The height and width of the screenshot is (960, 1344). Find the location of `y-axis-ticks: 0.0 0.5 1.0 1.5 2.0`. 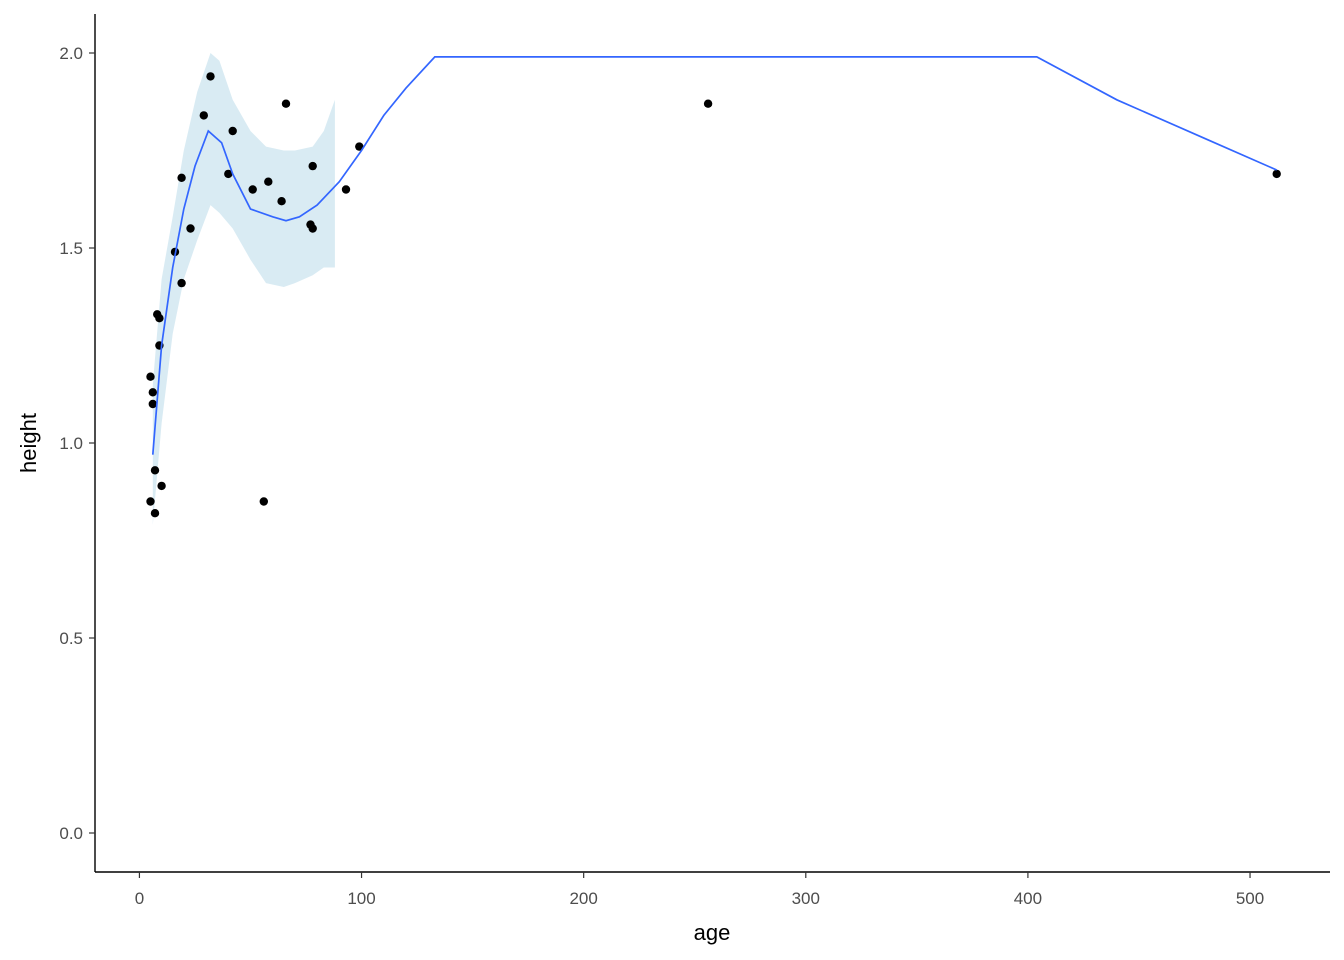

y-axis-ticks: 0.0 0.5 1.0 1.5 2.0 is located at coordinates (77, 443).